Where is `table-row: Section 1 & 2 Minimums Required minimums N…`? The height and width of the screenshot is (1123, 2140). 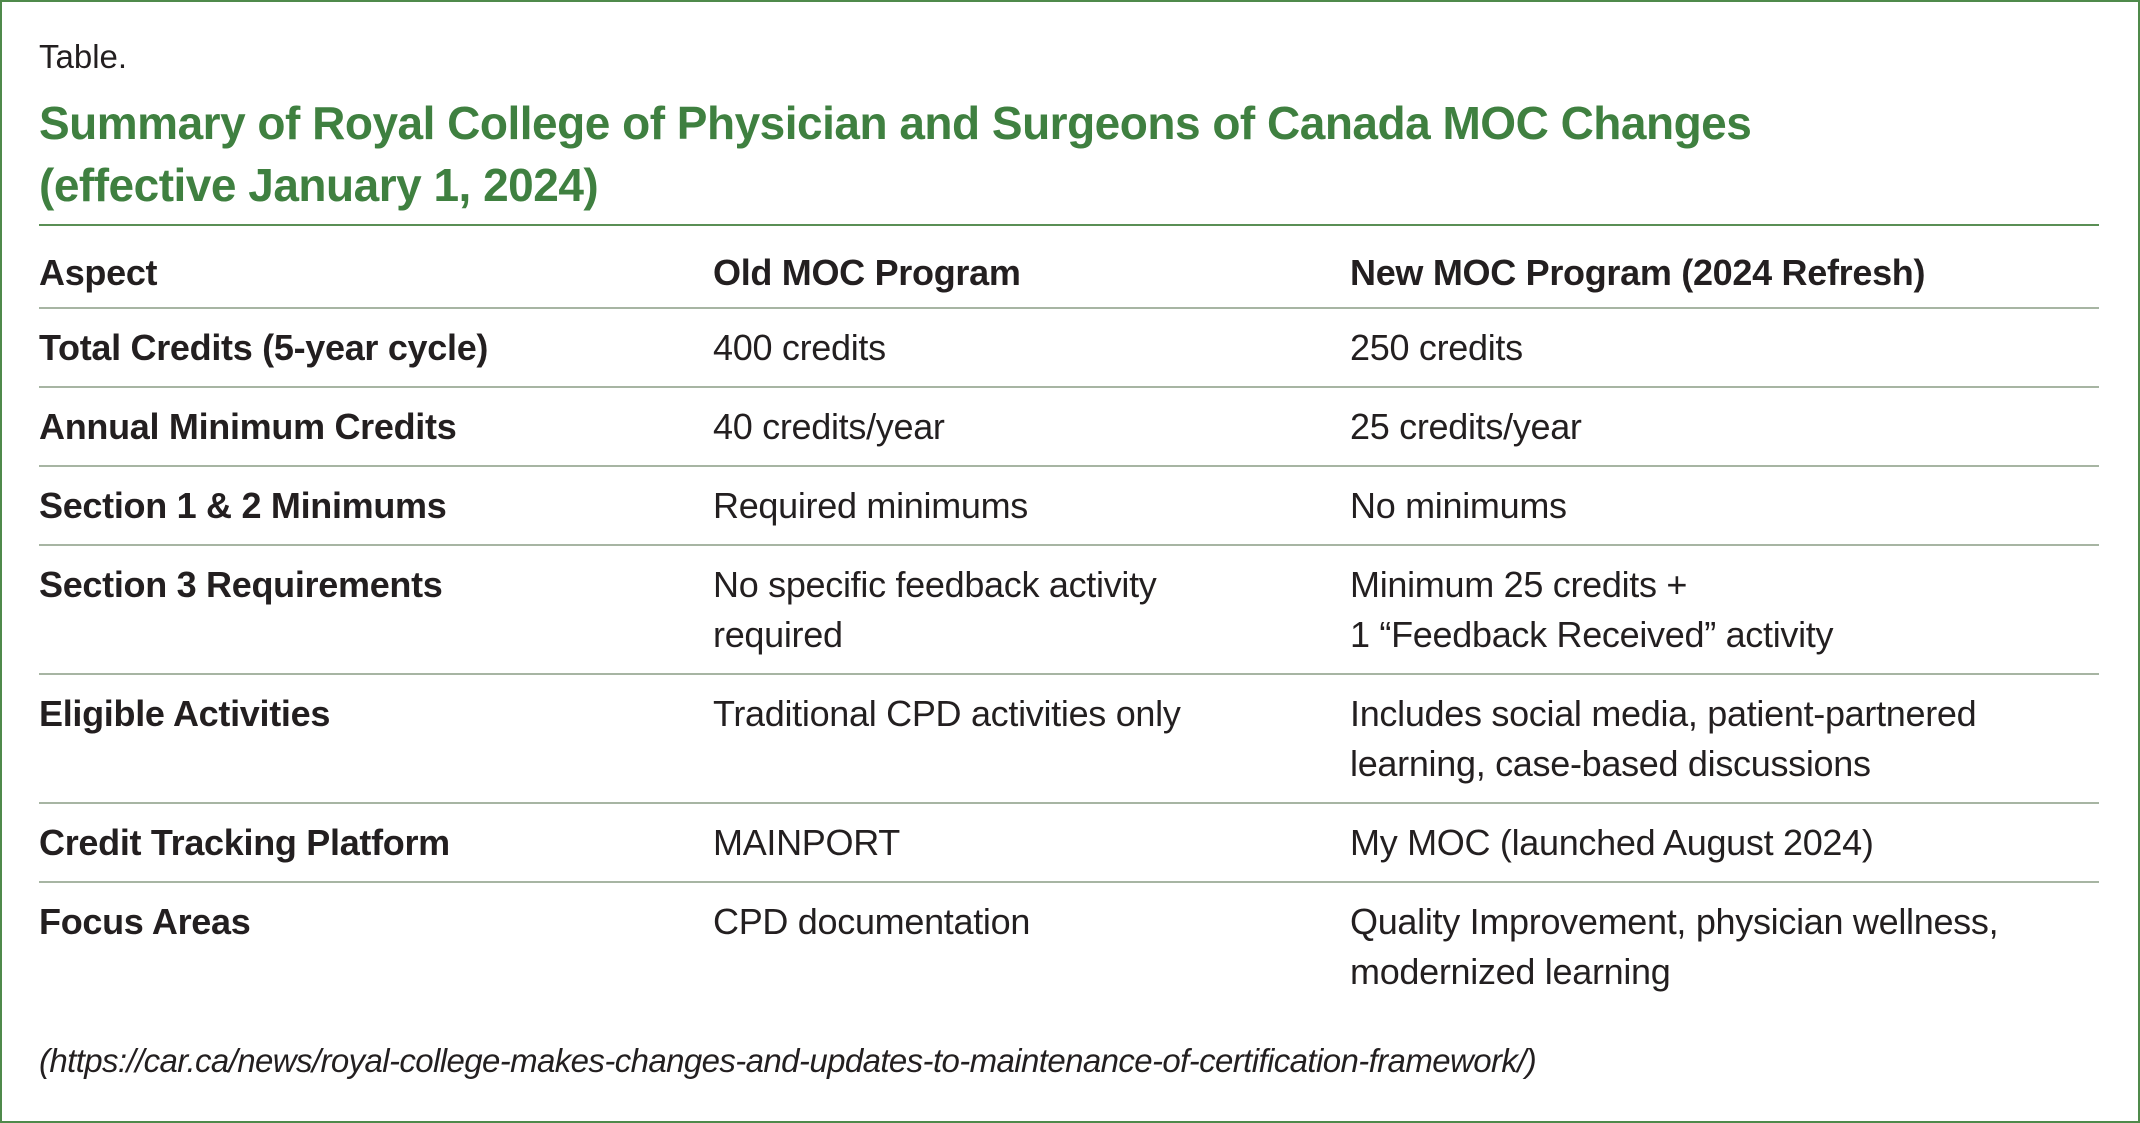 table-row: Section 1 & 2 Minimums Required minimums N… is located at coordinates (1069, 505).